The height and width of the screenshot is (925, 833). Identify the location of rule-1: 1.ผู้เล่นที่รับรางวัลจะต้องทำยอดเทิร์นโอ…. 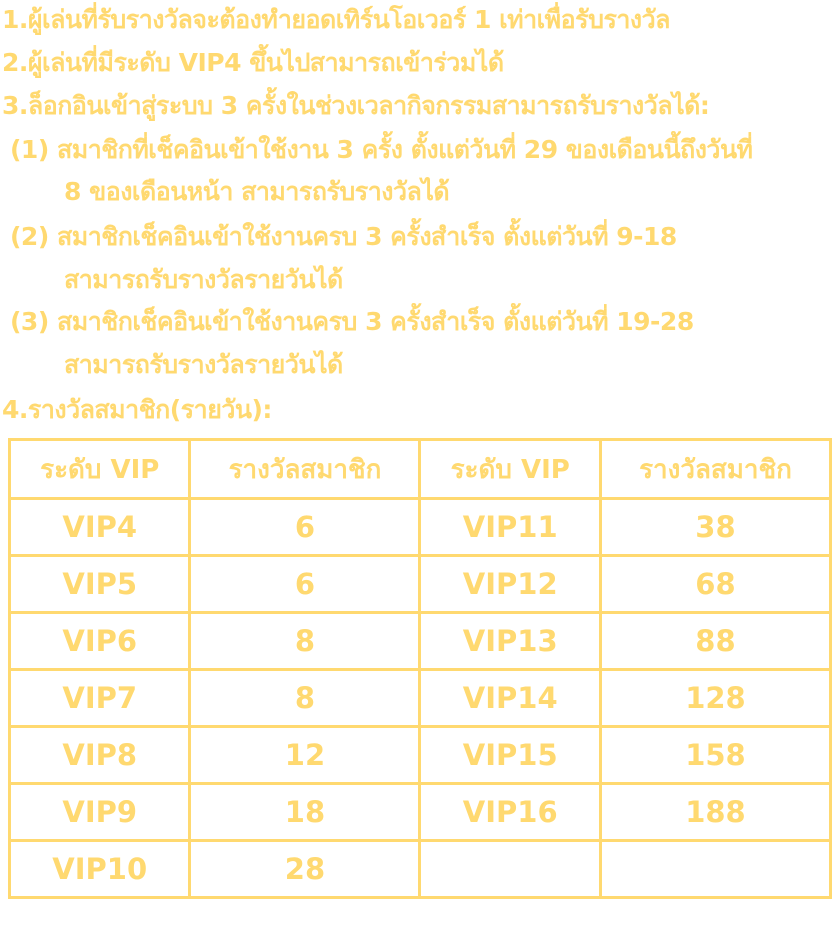
(336, 19).